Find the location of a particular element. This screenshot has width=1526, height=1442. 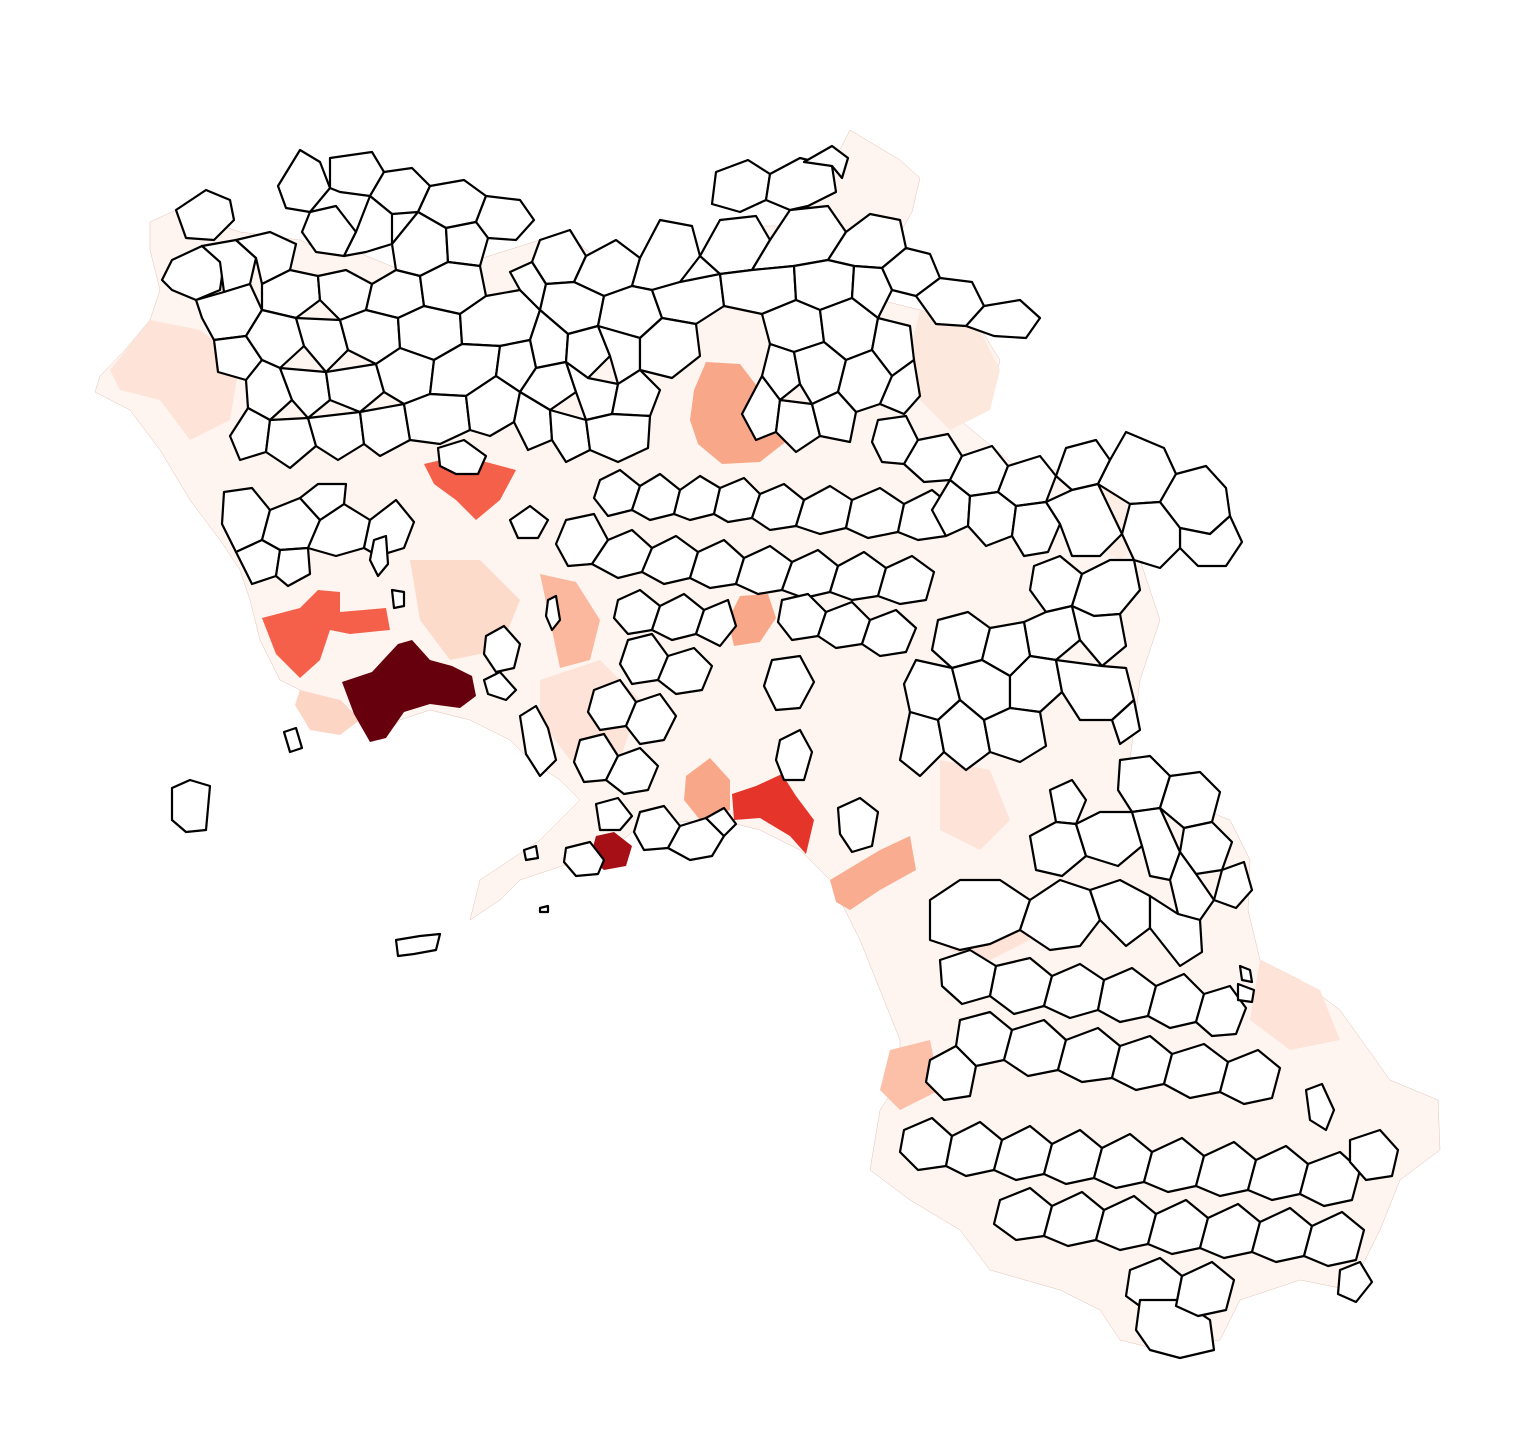

area-darkest-naples is located at coordinates (409, 691).